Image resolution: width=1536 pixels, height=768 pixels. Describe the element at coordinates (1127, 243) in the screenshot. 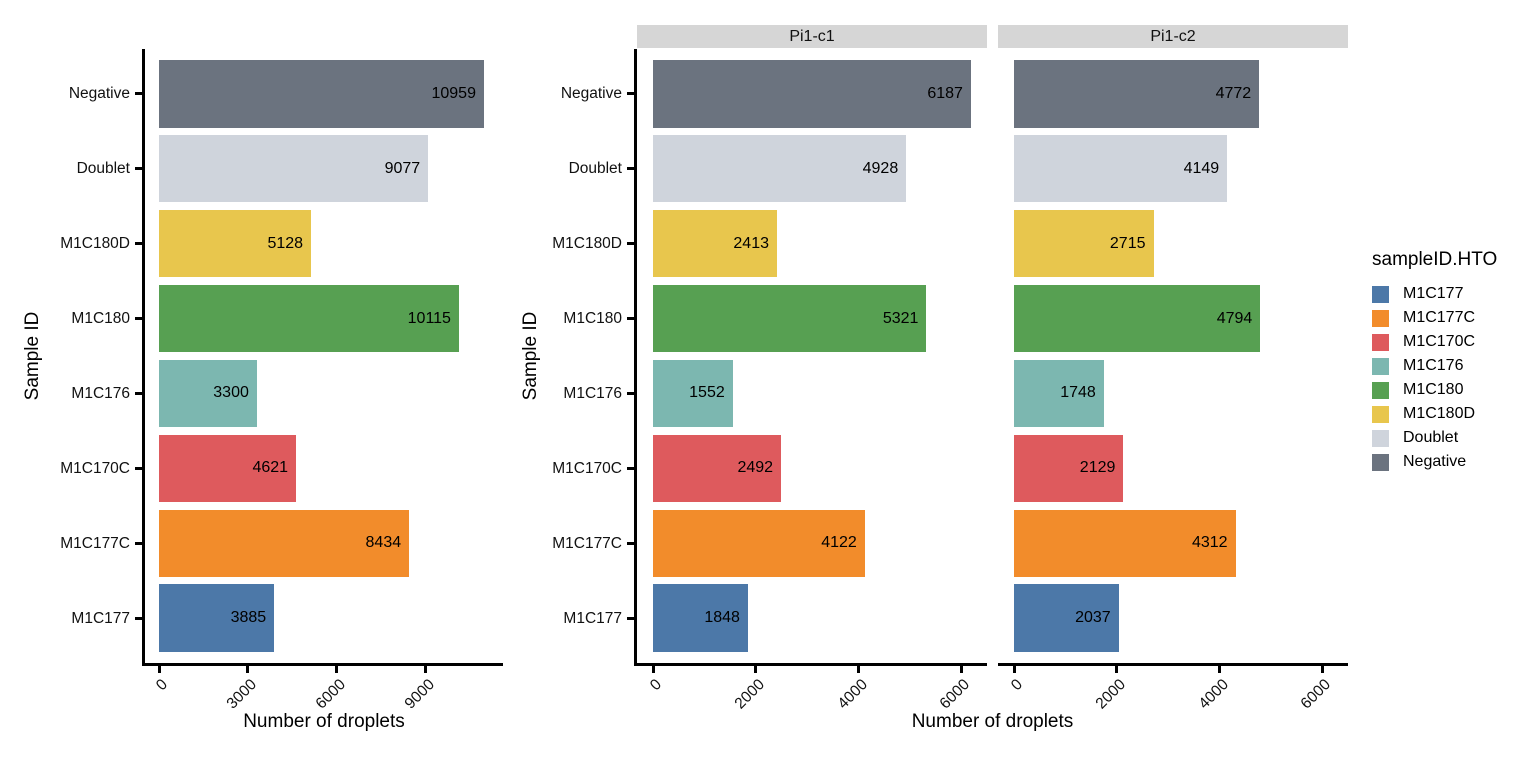

I see `bar-value-label: 2715` at that location.